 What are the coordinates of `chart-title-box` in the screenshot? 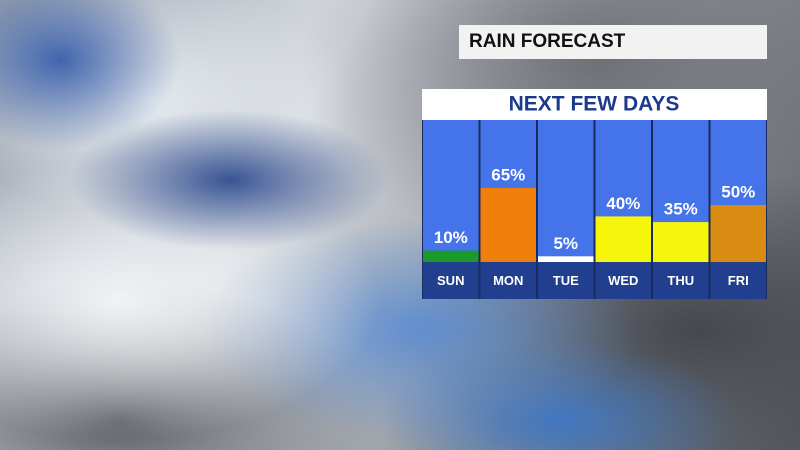 It's located at (594, 104).